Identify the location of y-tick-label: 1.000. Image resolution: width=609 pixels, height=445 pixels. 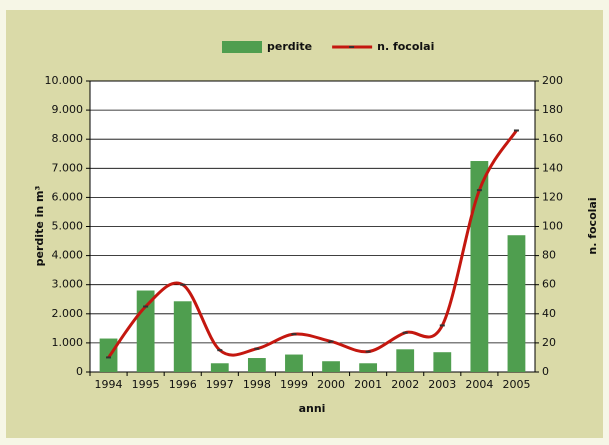
(68, 342).